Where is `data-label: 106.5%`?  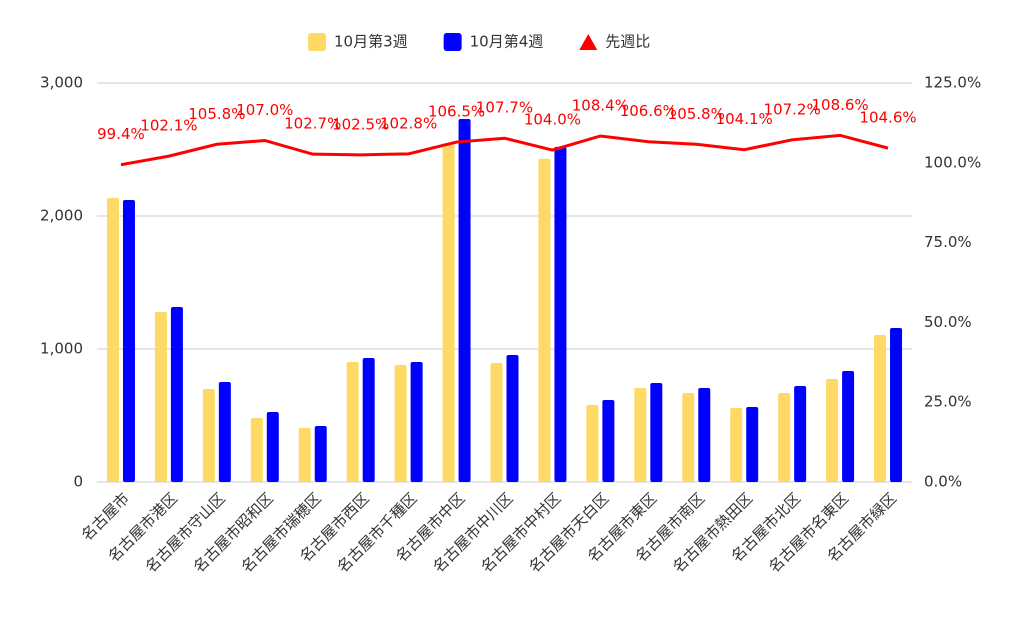 data-label: 106.5% is located at coordinates (456, 112).